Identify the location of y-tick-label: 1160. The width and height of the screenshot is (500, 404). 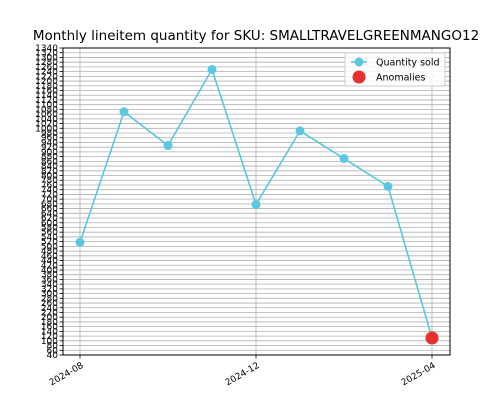
(46, 92).